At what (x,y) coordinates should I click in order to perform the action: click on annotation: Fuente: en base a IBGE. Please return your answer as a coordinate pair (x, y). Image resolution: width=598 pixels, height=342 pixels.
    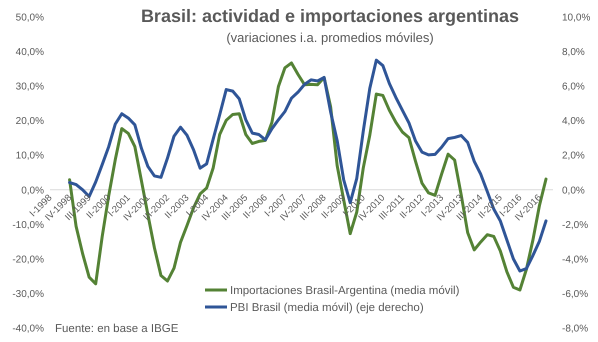
    Looking at the image, I should click on (117, 329).